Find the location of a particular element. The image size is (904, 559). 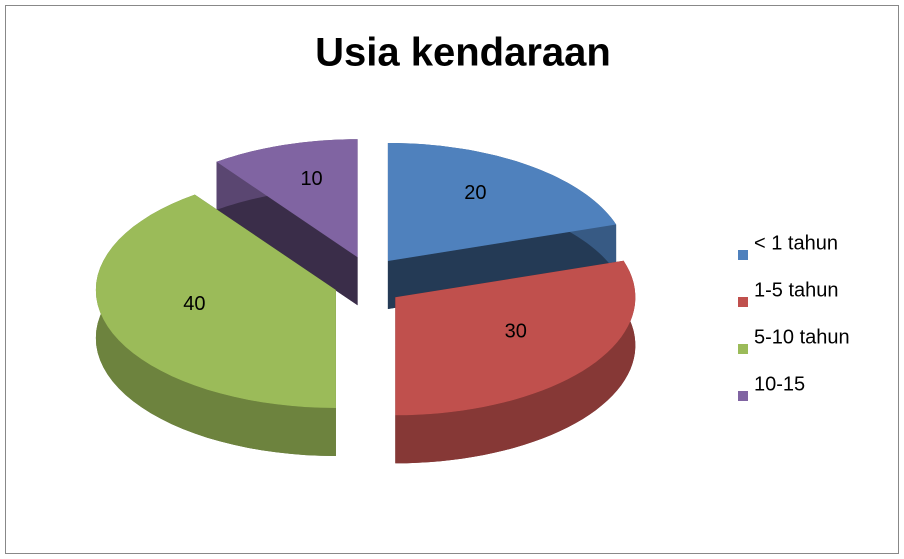

data-label: 40 is located at coordinates (194, 304).